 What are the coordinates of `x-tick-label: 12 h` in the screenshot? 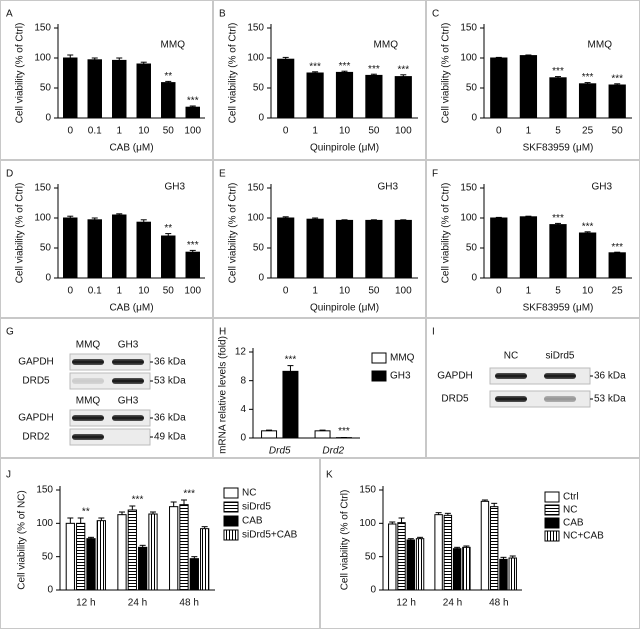 It's located at (85, 603).